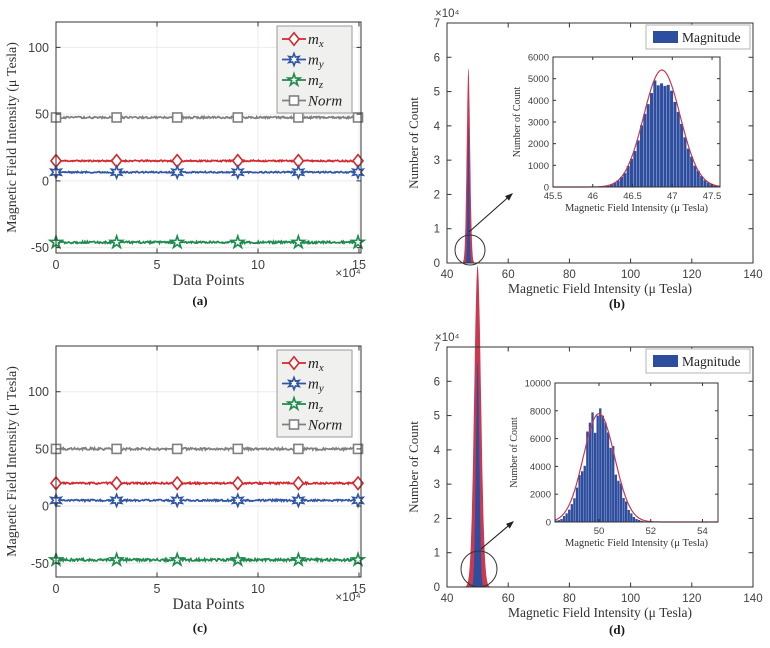  Describe the element at coordinates (447, 275) in the screenshot. I see `x-tick-label: 40` at that location.